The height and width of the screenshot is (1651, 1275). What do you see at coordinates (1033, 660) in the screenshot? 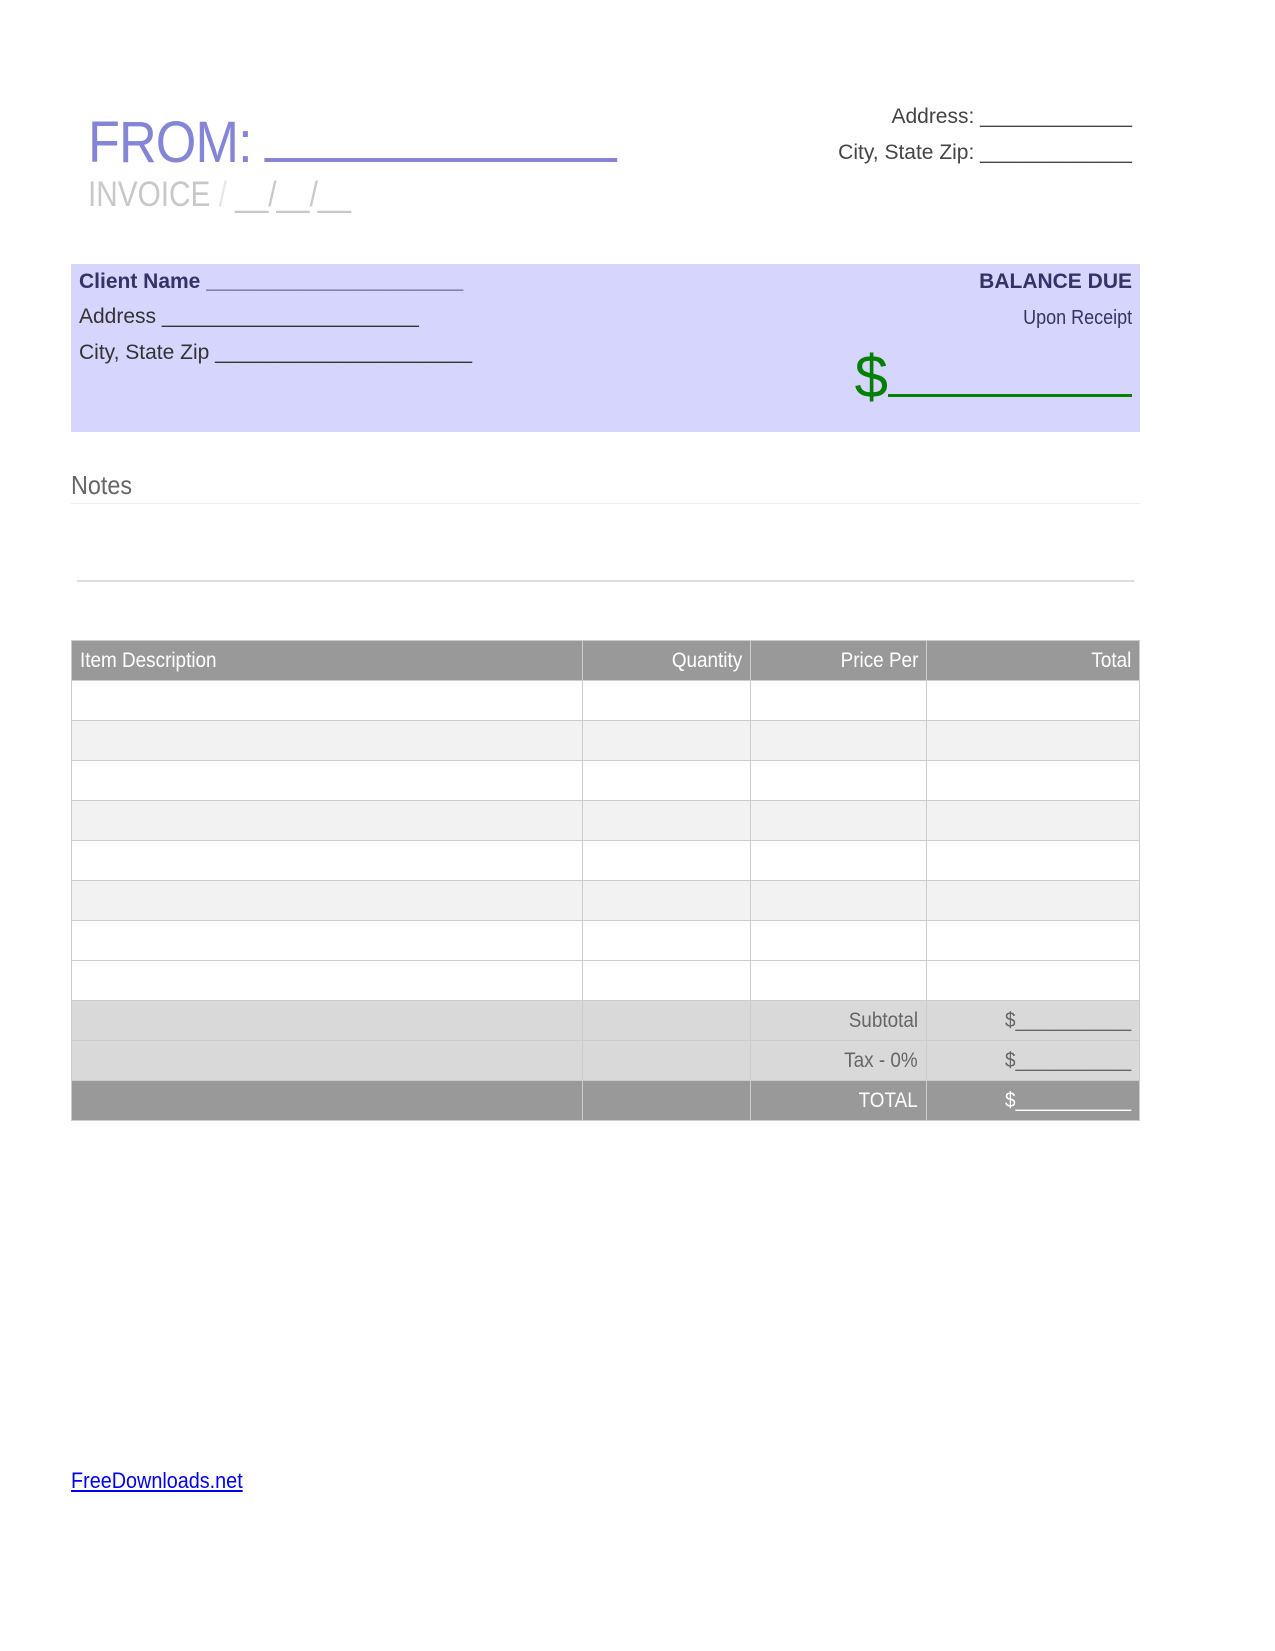
I see `header-total: Total` at bounding box center [1033, 660].